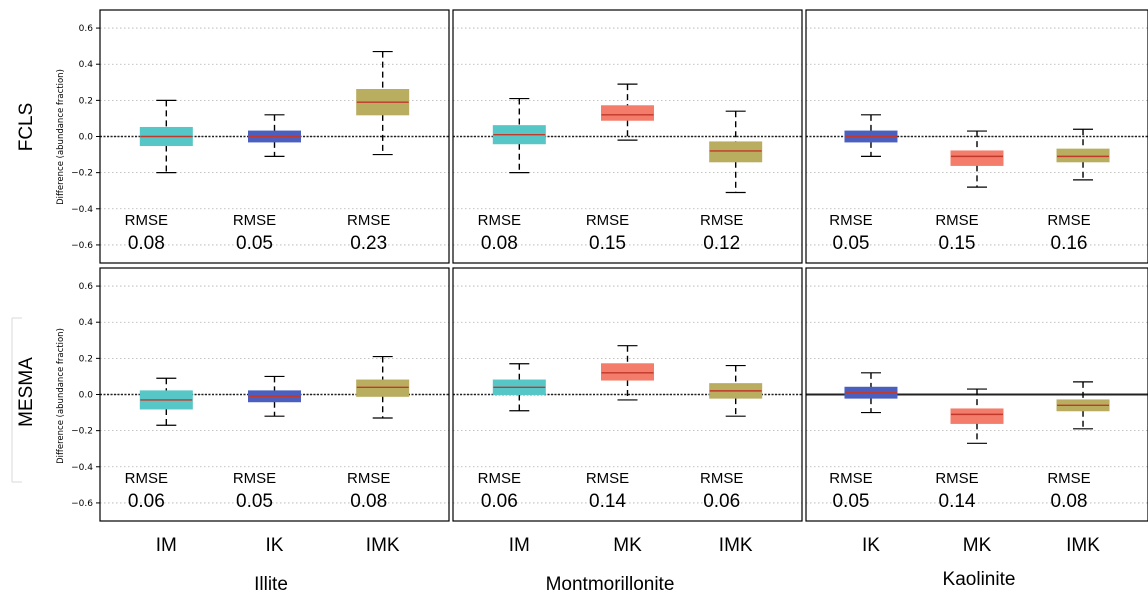 The height and width of the screenshot is (597, 1148). I want to click on group-label-illite: Illite, so click(271, 584).